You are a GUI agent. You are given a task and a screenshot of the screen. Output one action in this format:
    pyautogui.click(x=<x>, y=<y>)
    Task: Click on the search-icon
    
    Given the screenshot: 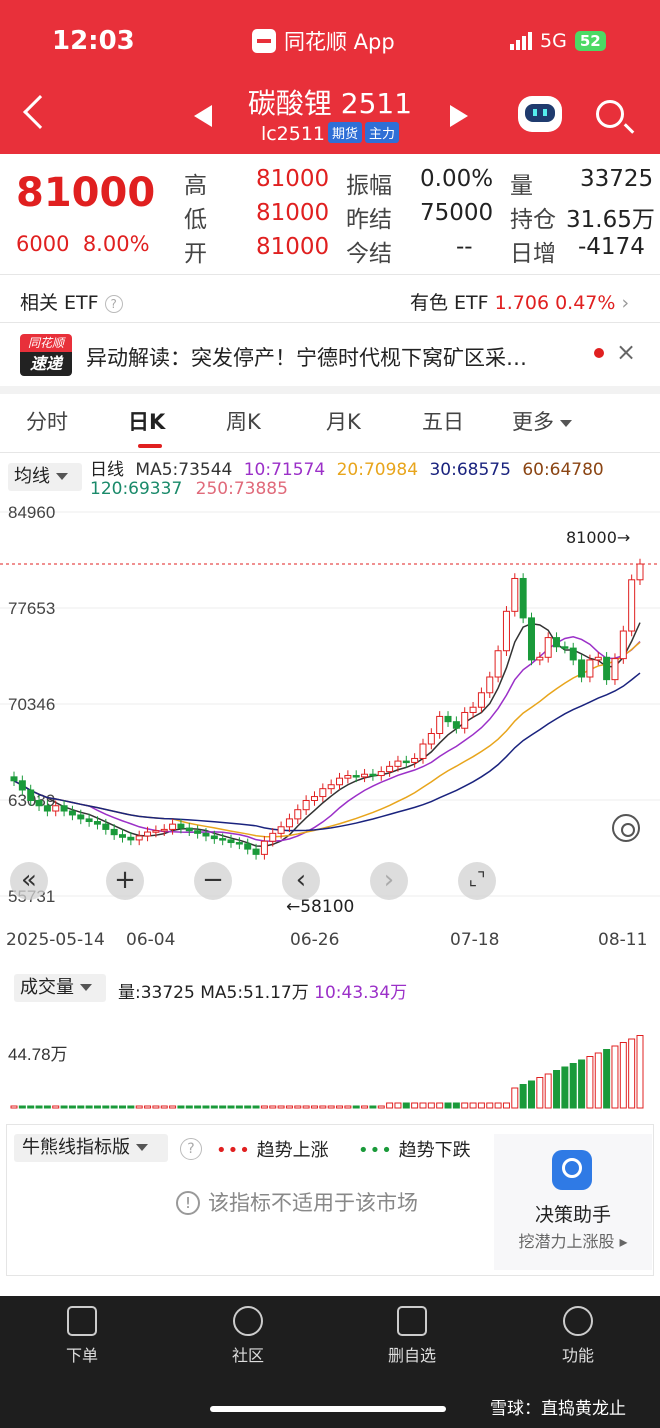 What is the action you would take?
    pyautogui.click(x=610, y=114)
    